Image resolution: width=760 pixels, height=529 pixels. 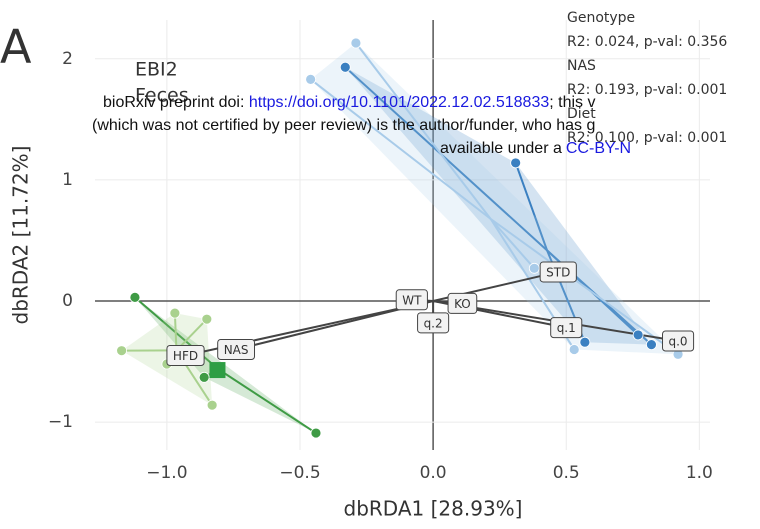 What do you see at coordinates (598, 148) in the screenshot?
I see `watermark-link: CC-BY-N` at bounding box center [598, 148].